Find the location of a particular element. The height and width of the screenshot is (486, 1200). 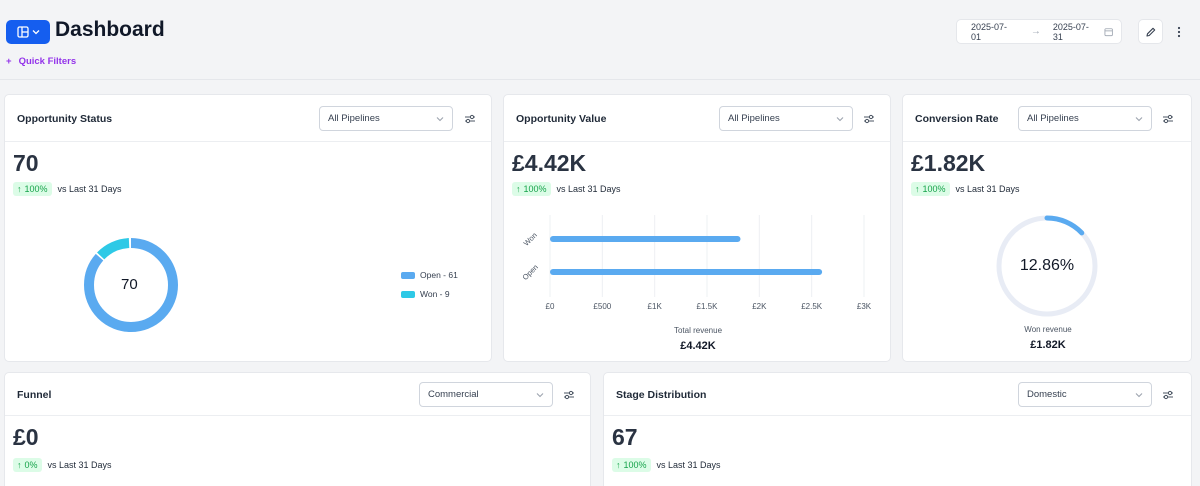

total-revenue-label: Total revenue is located at coordinates (698, 330).